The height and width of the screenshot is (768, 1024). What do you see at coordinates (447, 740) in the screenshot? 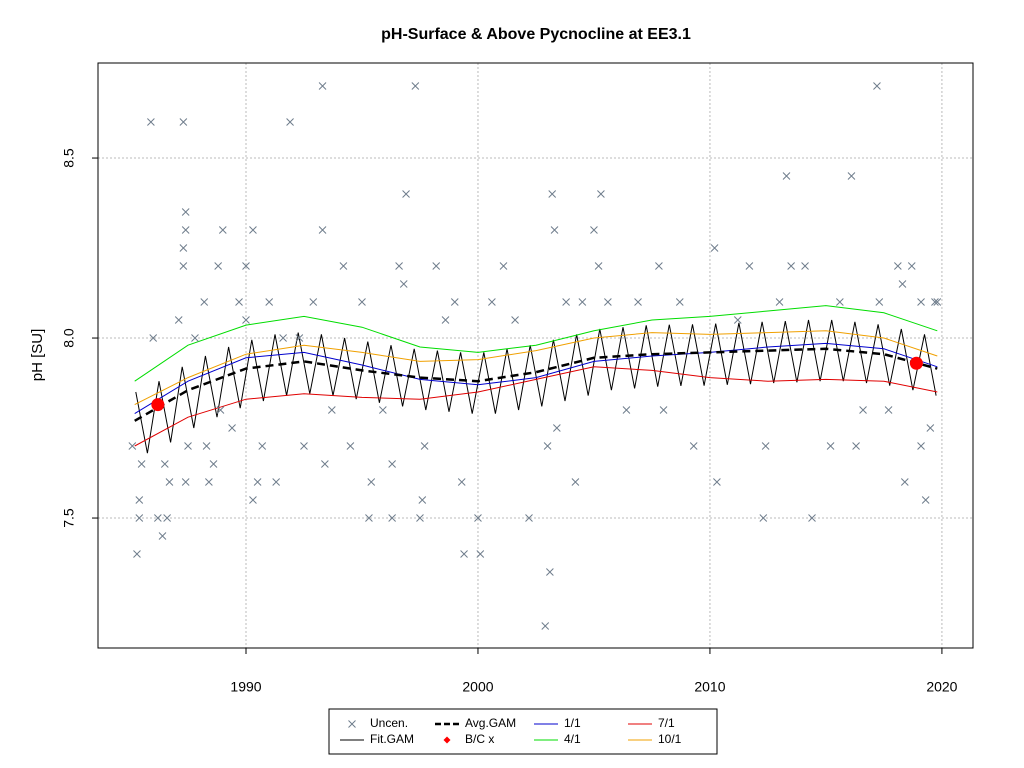
I see `legend-symbol` at bounding box center [447, 740].